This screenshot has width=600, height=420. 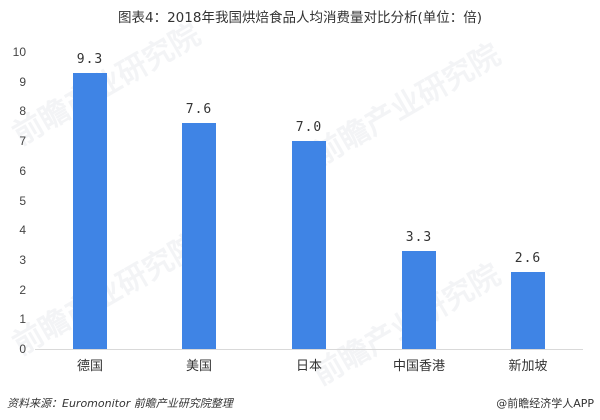 What do you see at coordinates (308, 366) in the screenshot?
I see `x-tick-label: 日本` at bounding box center [308, 366].